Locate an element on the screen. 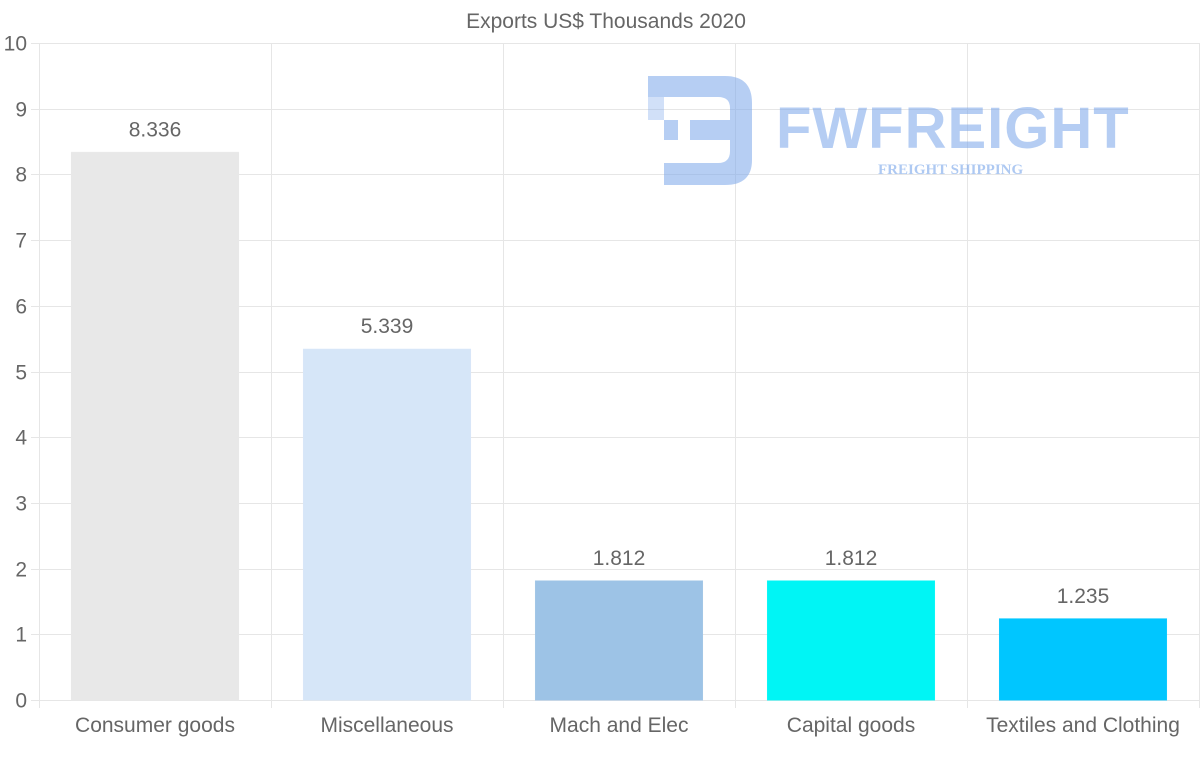 This screenshot has width=1200, height=763. x-tick-label: Miscellaneous is located at coordinates (386, 725).